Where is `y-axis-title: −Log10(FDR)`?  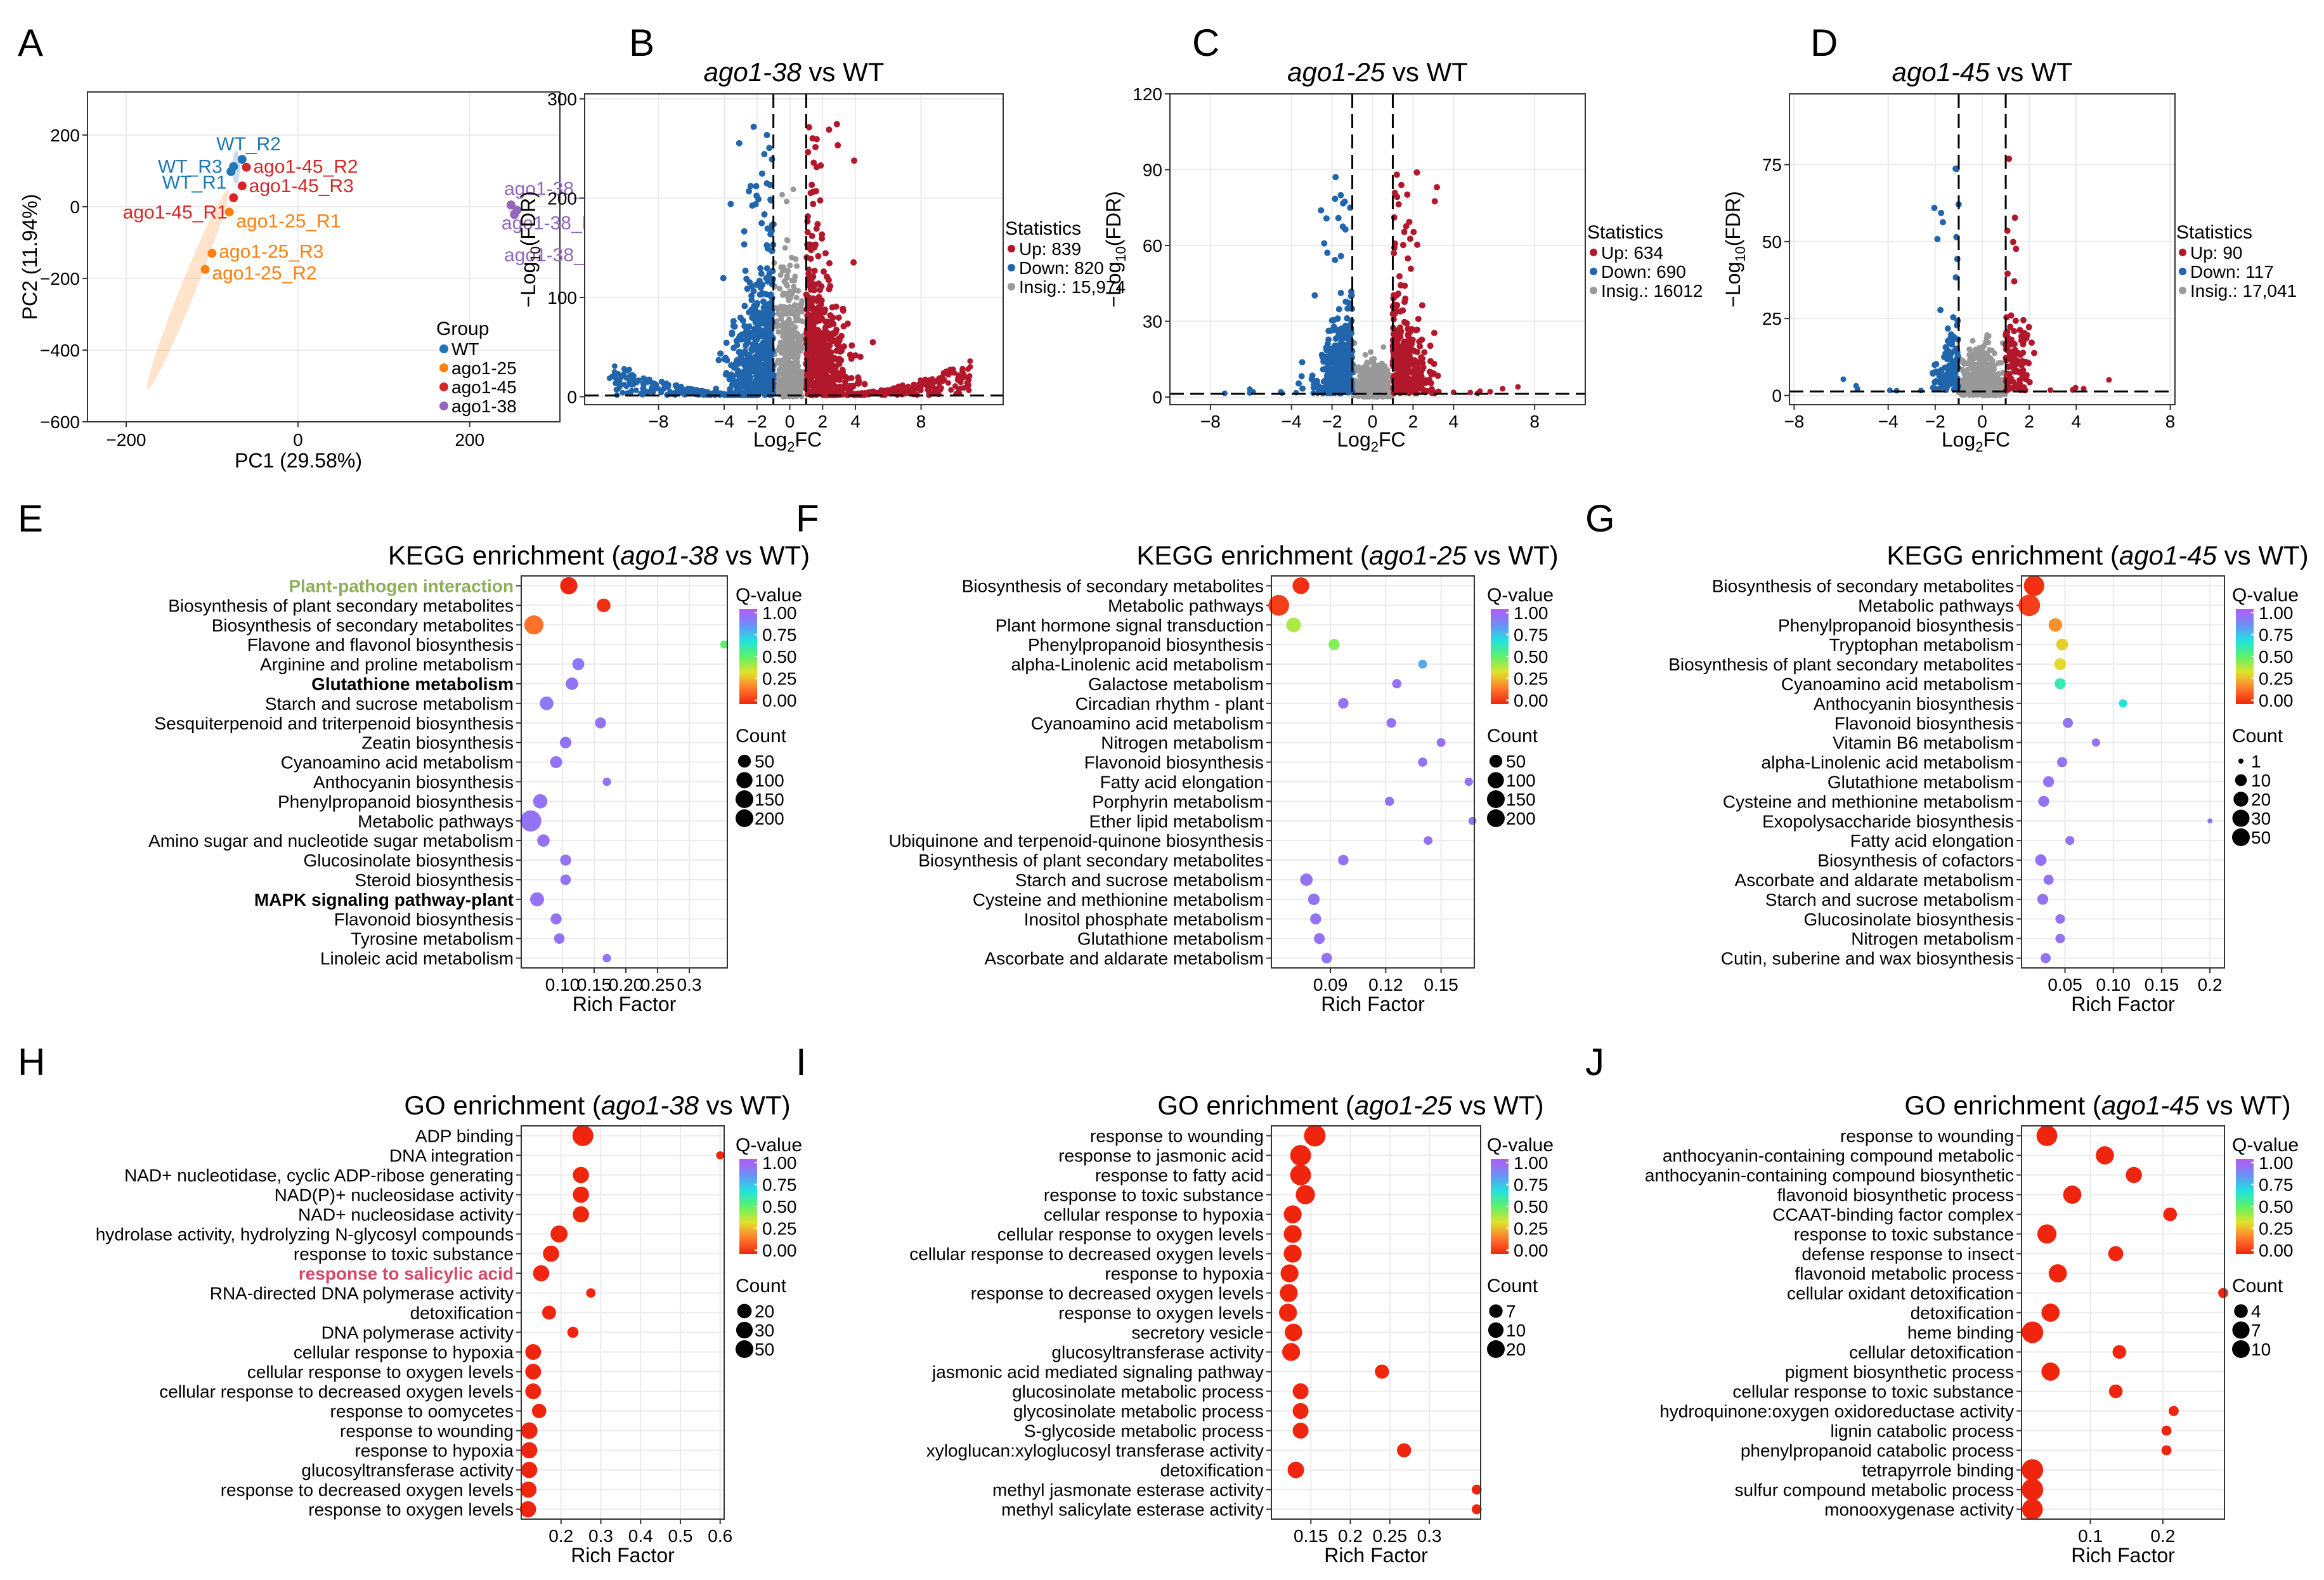 y-axis-title: −Log10(FDR) is located at coordinates (1735, 249).